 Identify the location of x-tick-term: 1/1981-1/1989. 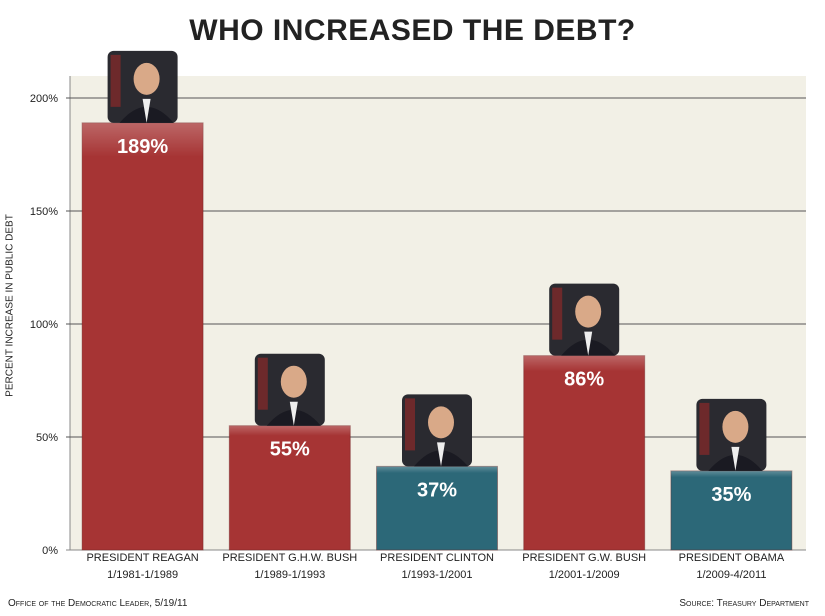
(142, 575).